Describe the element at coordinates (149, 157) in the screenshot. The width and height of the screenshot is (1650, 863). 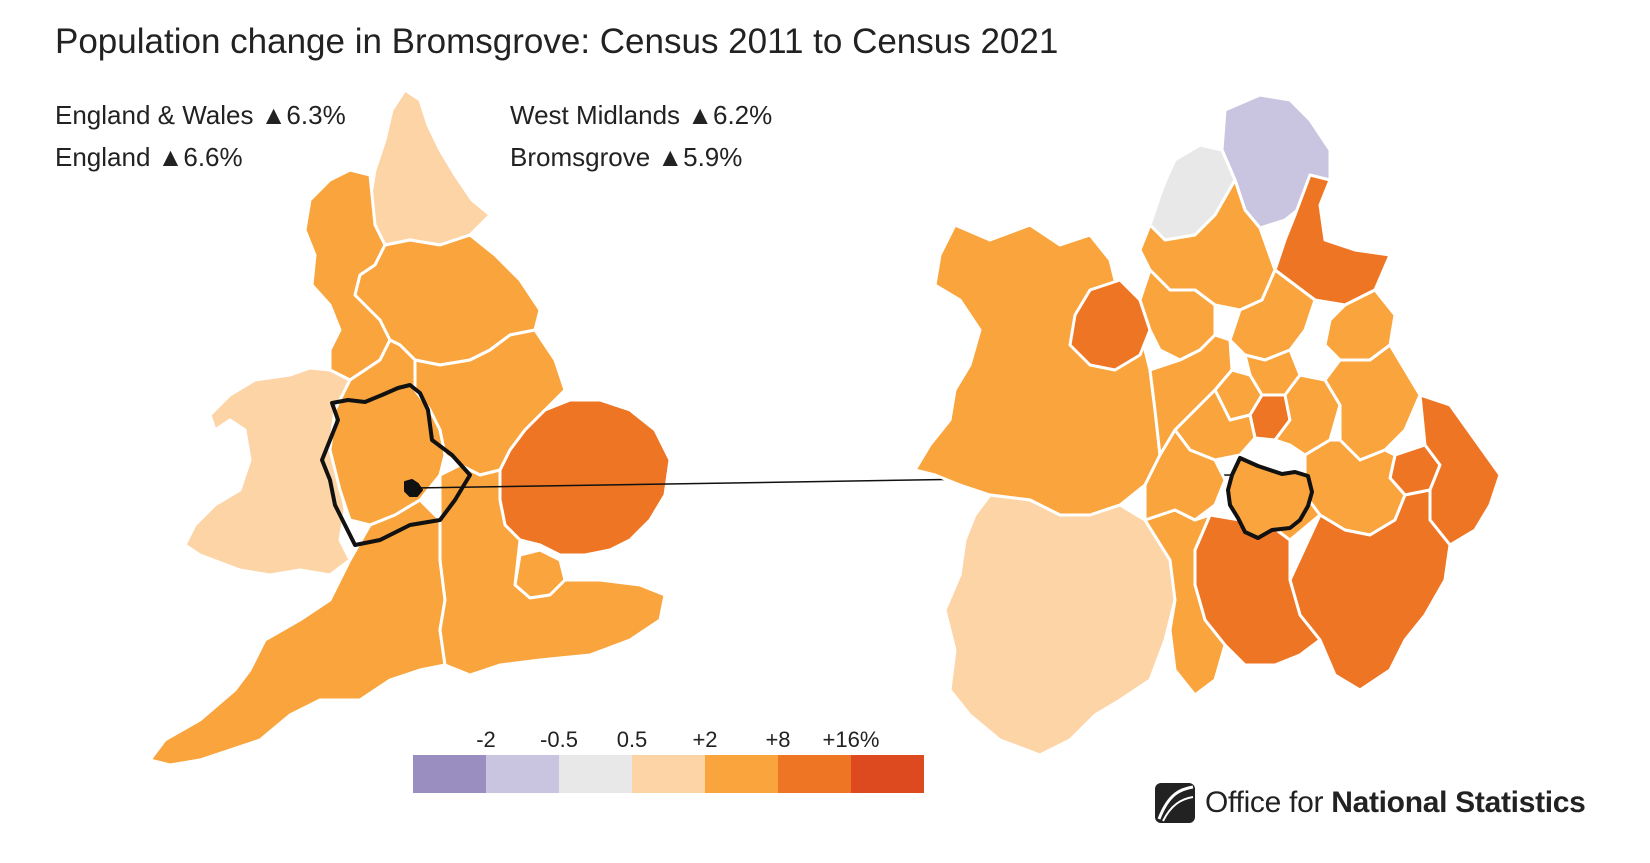
I see `stat-england: England ▲6.6%` at that location.